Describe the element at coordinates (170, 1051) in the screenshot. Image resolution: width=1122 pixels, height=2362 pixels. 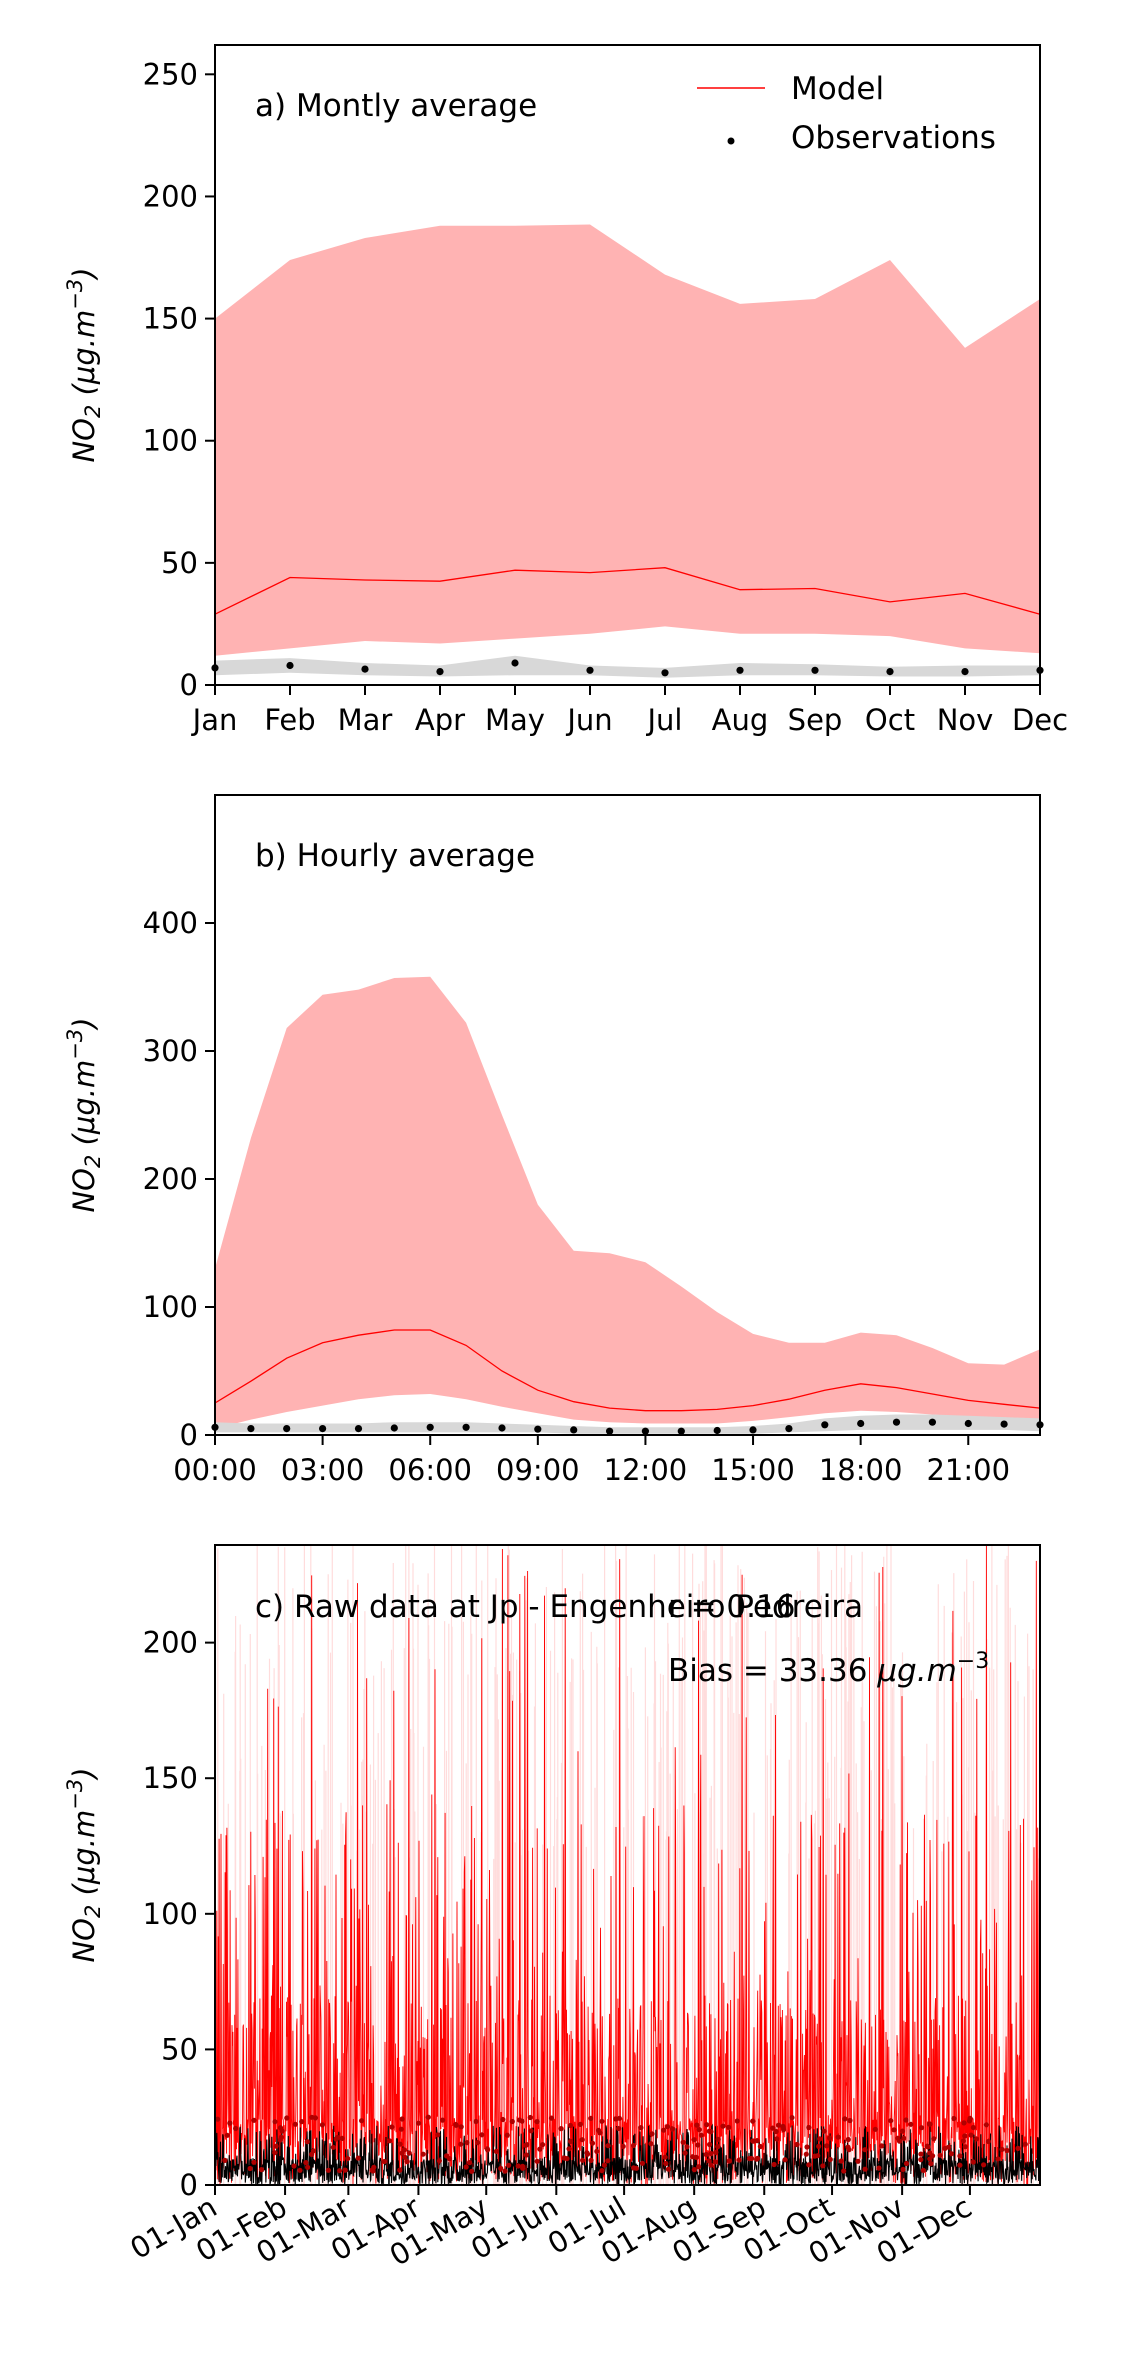
I see `y-tick-label: 300` at that location.